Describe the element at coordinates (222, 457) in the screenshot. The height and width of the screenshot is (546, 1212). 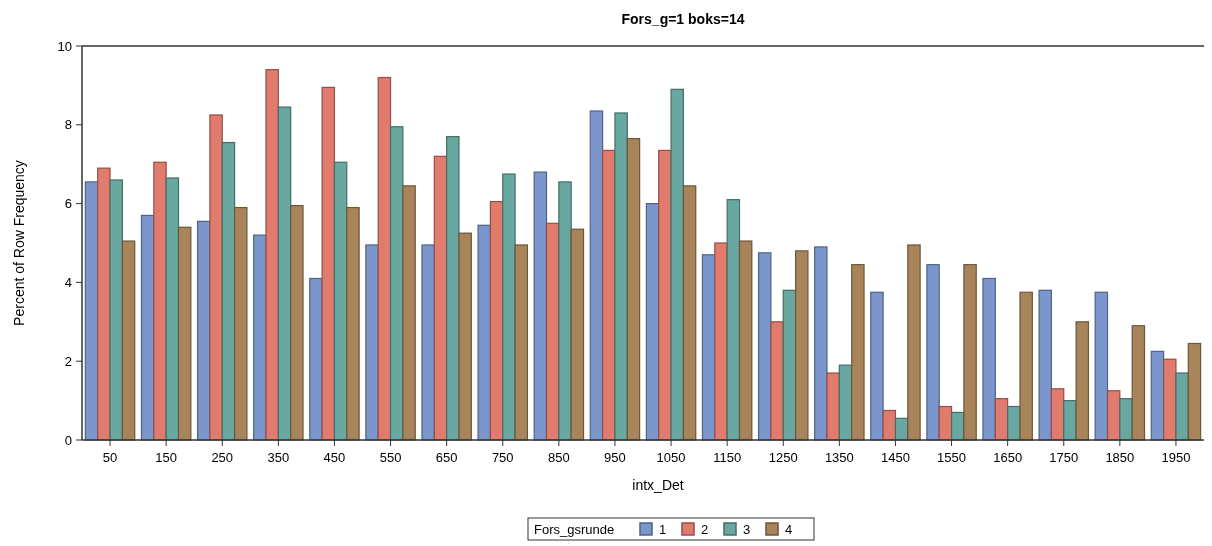
I see `x-tick-label: 250` at that location.